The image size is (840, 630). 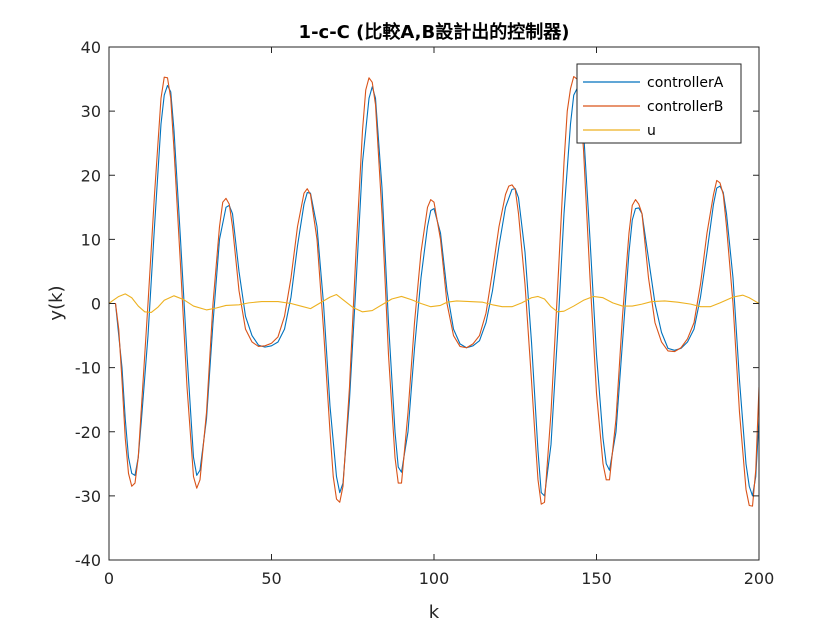 What do you see at coordinates (685, 83) in the screenshot?
I see `legend-label-controllera: controllerA` at bounding box center [685, 83].